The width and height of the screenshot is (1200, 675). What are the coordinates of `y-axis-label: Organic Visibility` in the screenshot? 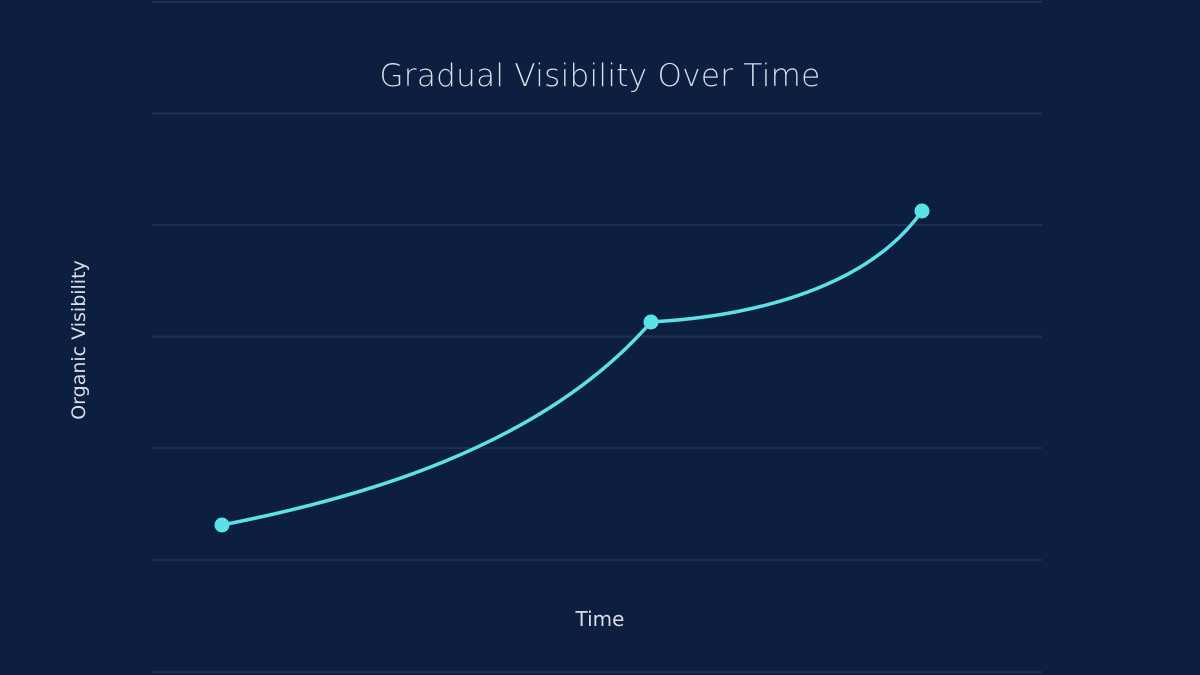 It's located at (79, 340).